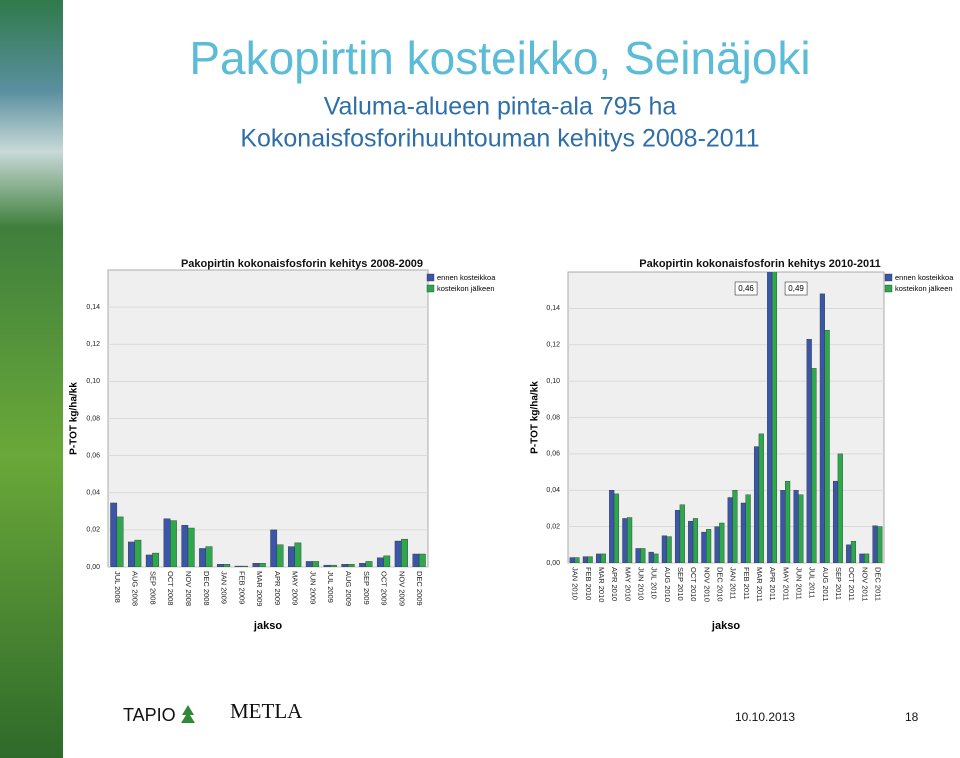  Describe the element at coordinates (765, 717) in the screenshot. I see `date: 10.10.2013` at that location.